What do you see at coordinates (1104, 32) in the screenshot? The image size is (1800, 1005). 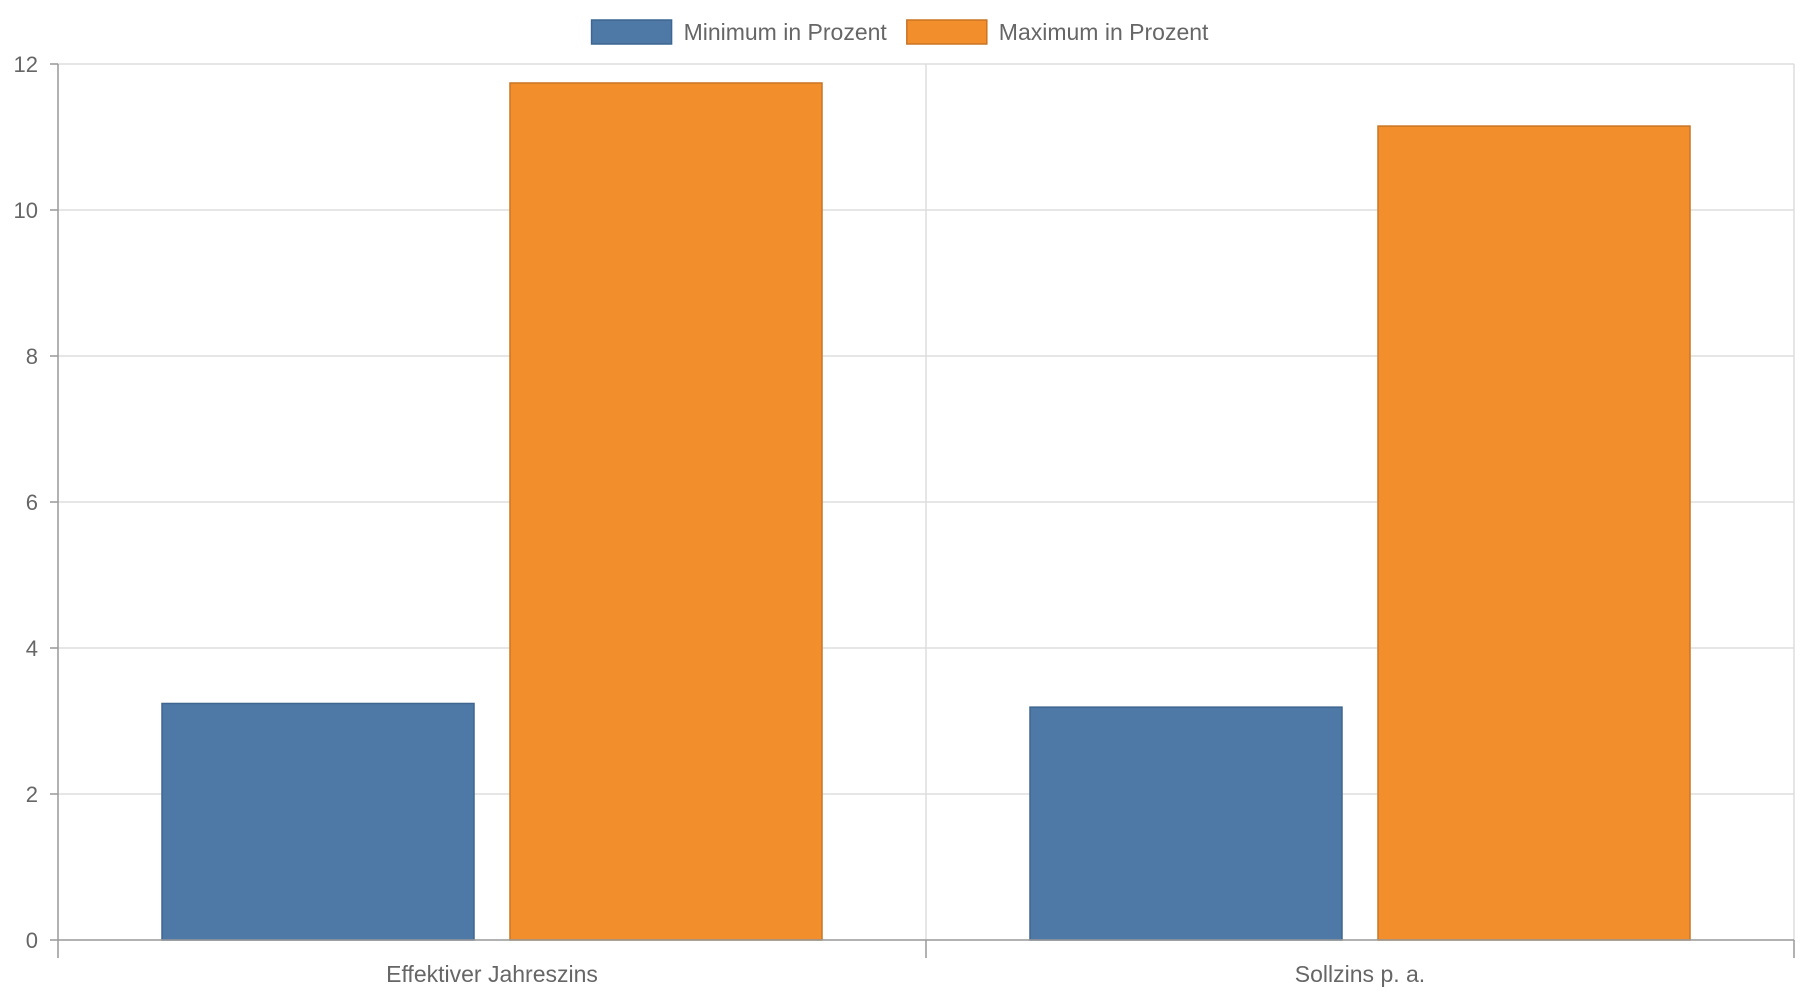 I see `legend-label: Maximum in Prozent` at bounding box center [1104, 32].